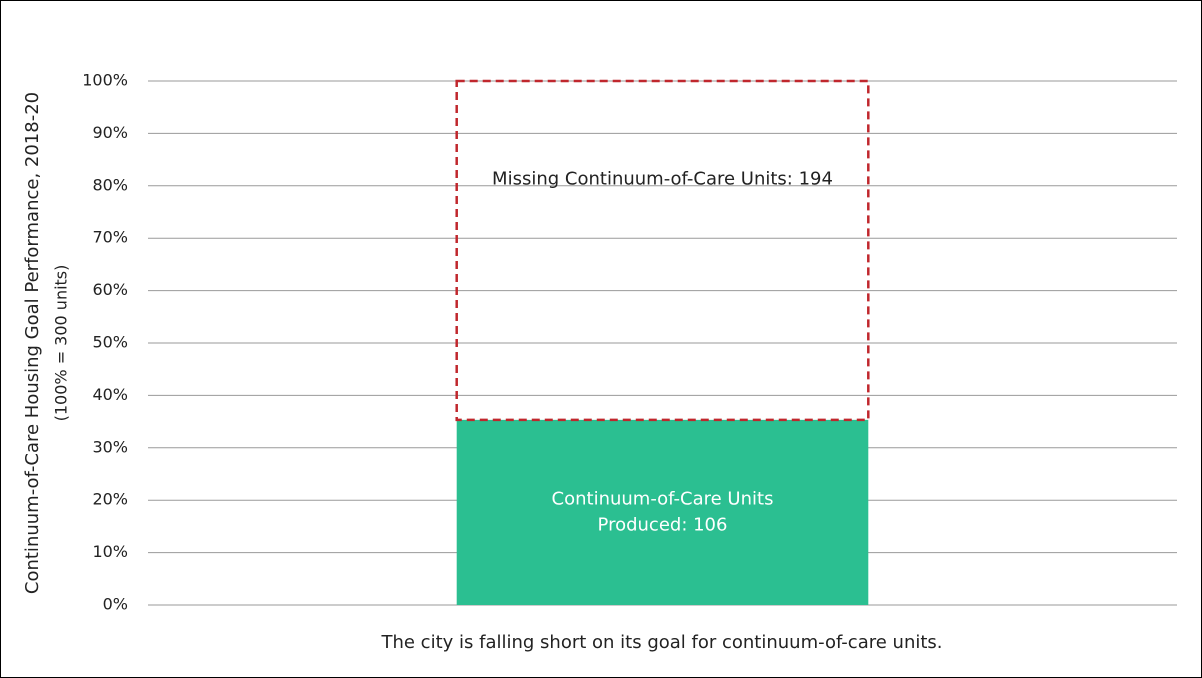 Image resolution: width=1202 pixels, height=678 pixels. Describe the element at coordinates (110, 551) in the screenshot. I see `y-tick-label: 10%` at that location.